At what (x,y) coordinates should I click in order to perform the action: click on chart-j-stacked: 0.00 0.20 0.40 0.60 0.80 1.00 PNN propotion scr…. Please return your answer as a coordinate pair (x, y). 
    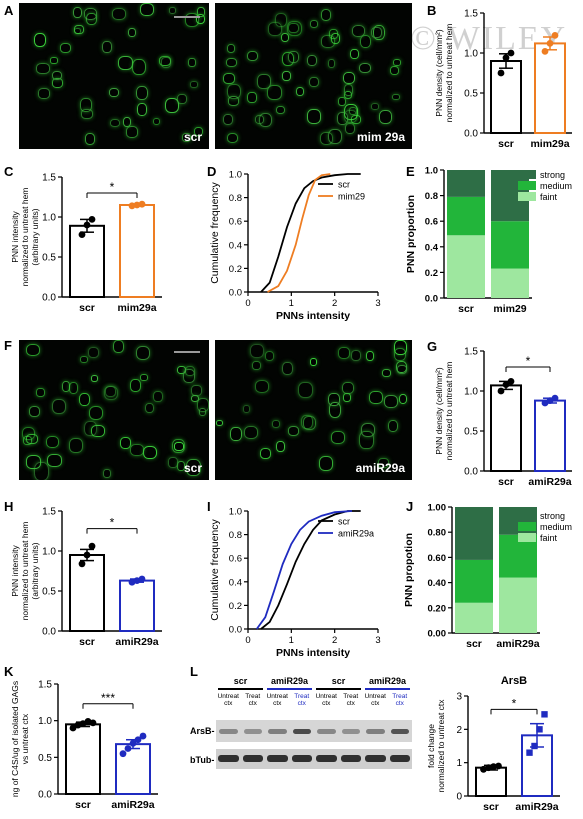
    Looking at the image, I should click on (487, 577).